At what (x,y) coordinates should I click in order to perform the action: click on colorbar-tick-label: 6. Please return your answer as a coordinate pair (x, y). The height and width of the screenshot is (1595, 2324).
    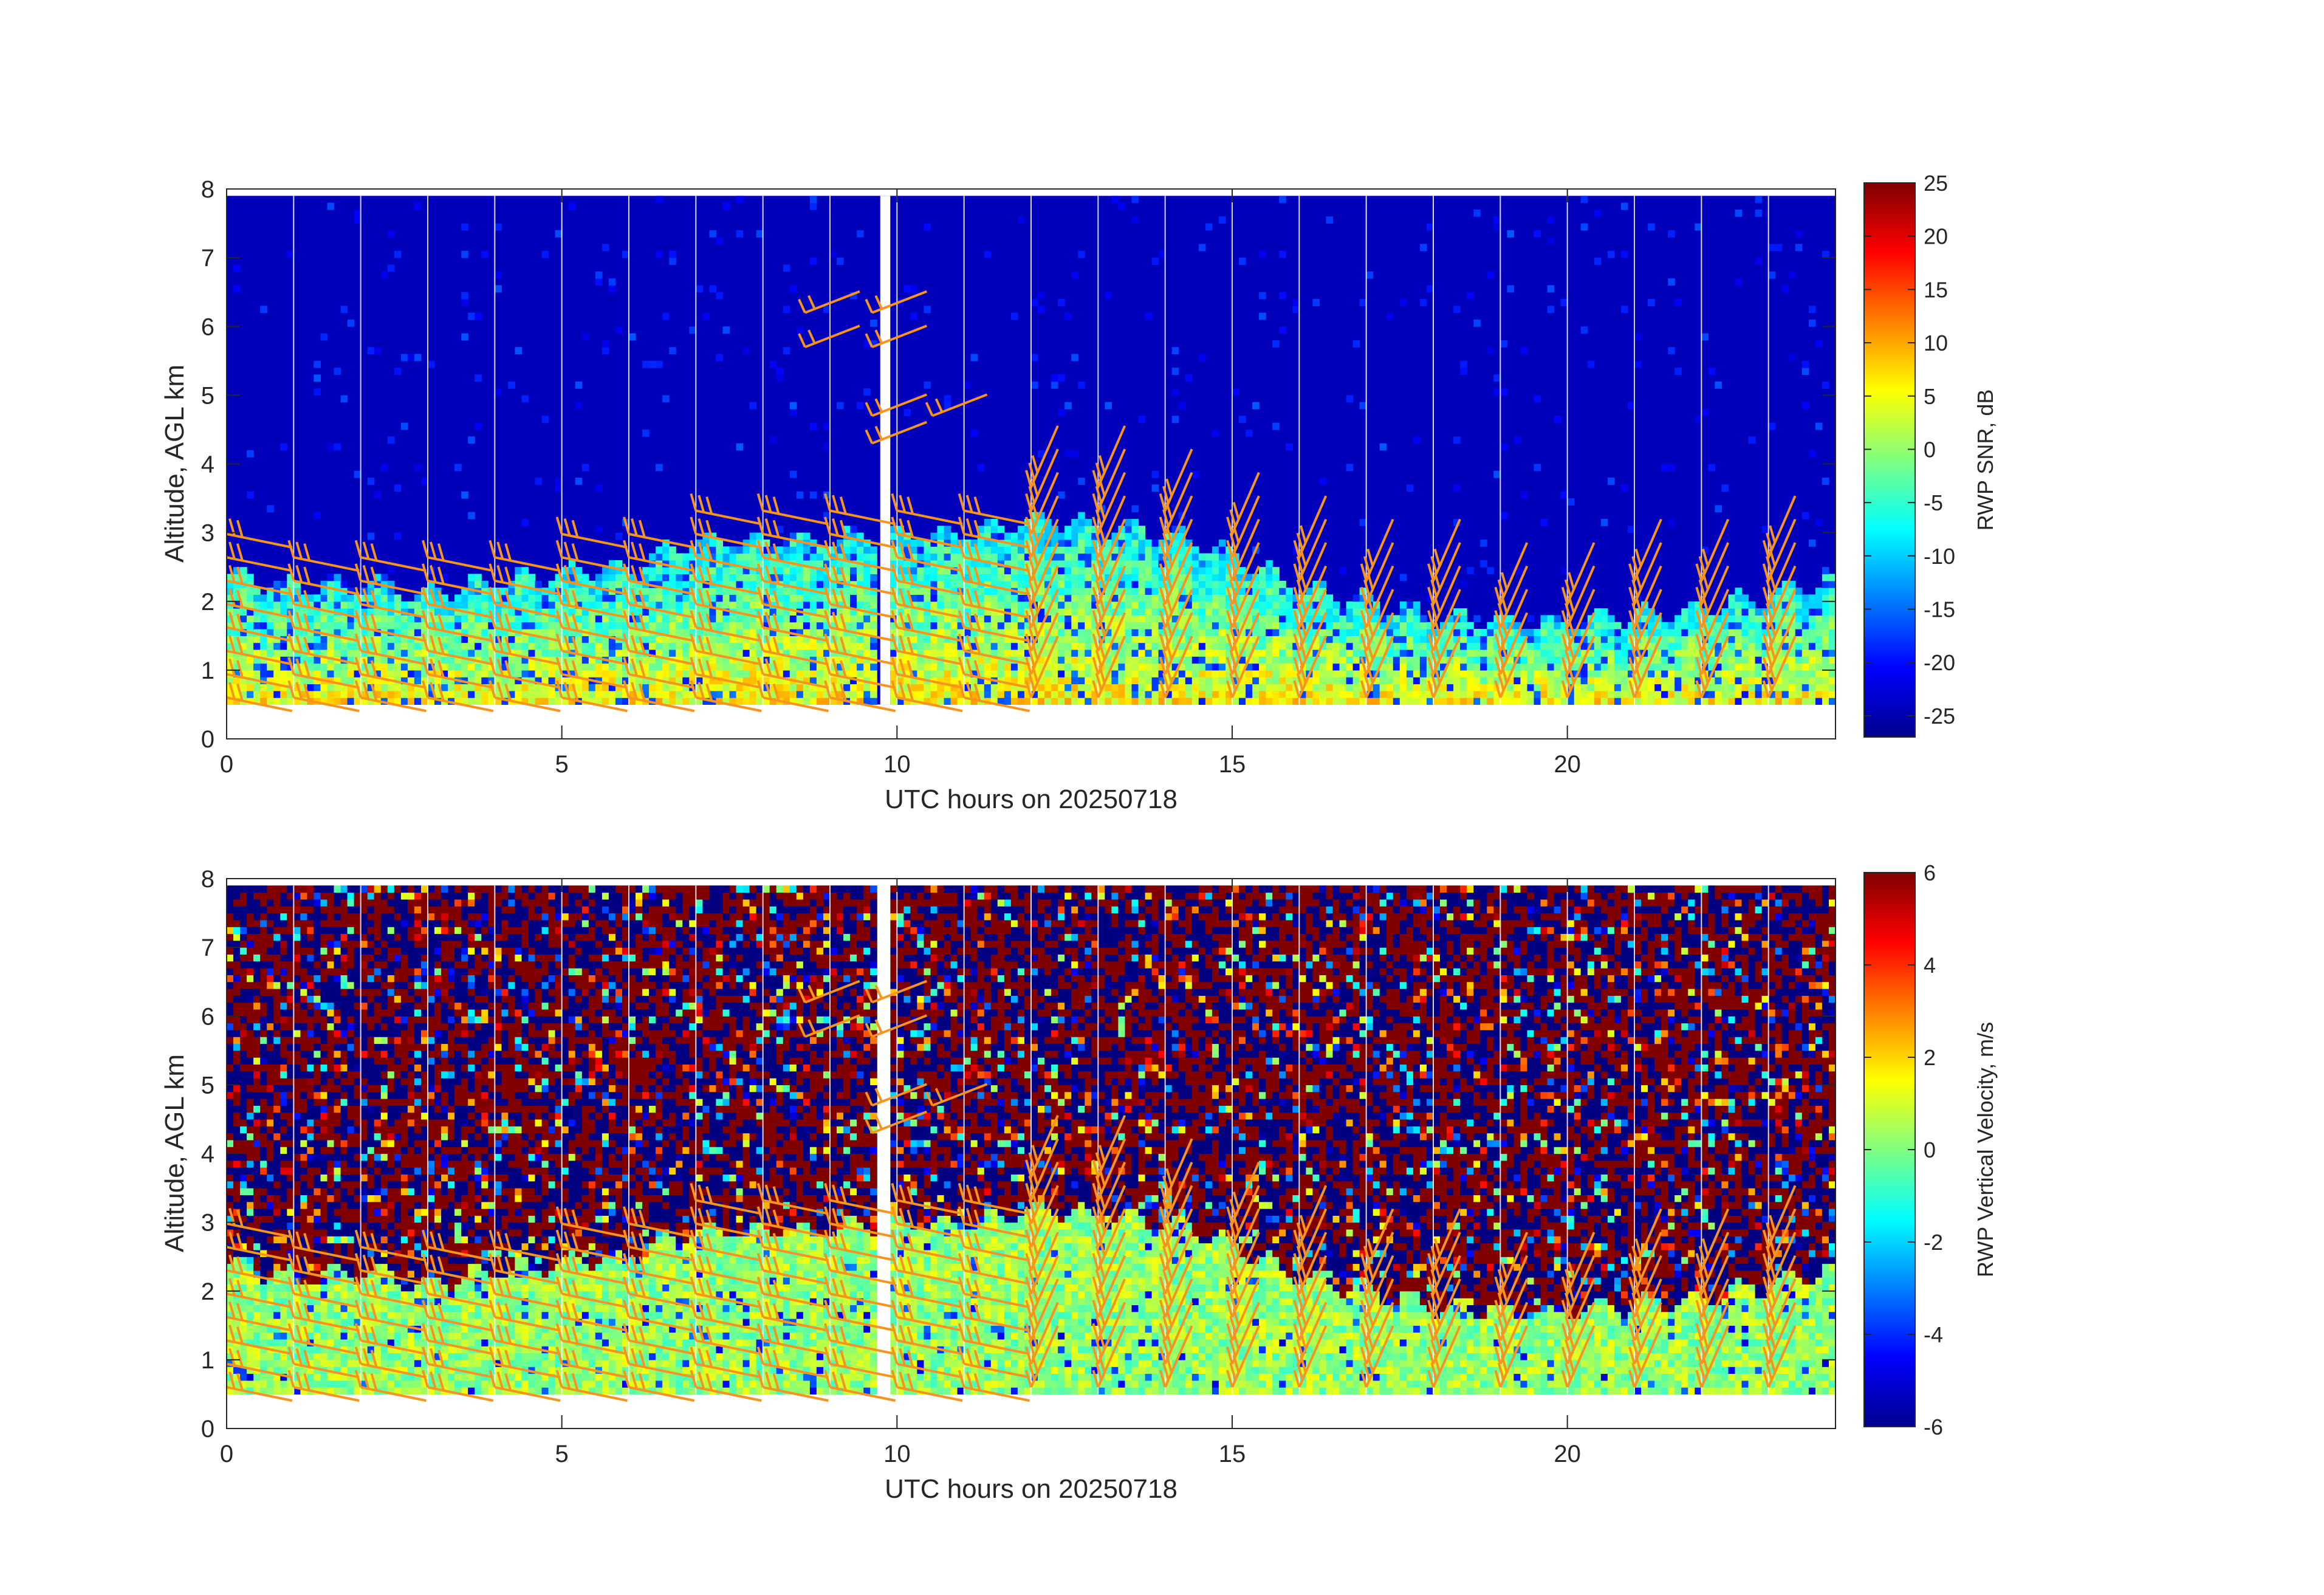
    Looking at the image, I should click on (1930, 873).